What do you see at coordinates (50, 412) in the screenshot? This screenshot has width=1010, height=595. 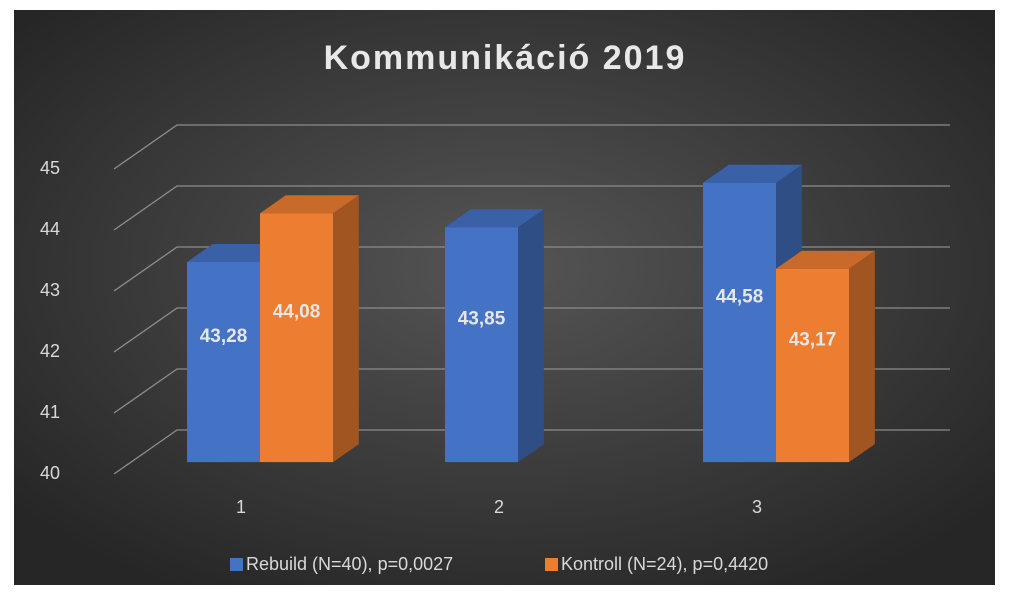 I see `y-tick-label: 41` at bounding box center [50, 412].